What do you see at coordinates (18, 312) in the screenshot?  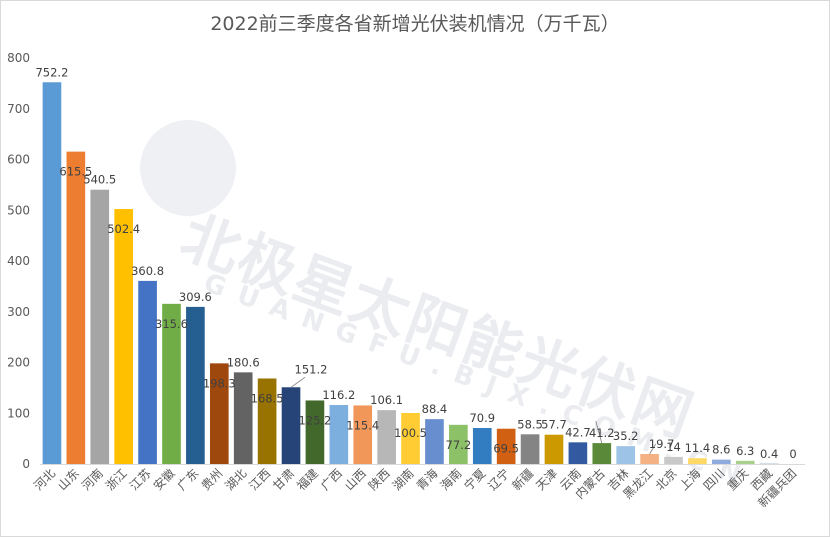 I see `y-tick-label: 300` at bounding box center [18, 312].